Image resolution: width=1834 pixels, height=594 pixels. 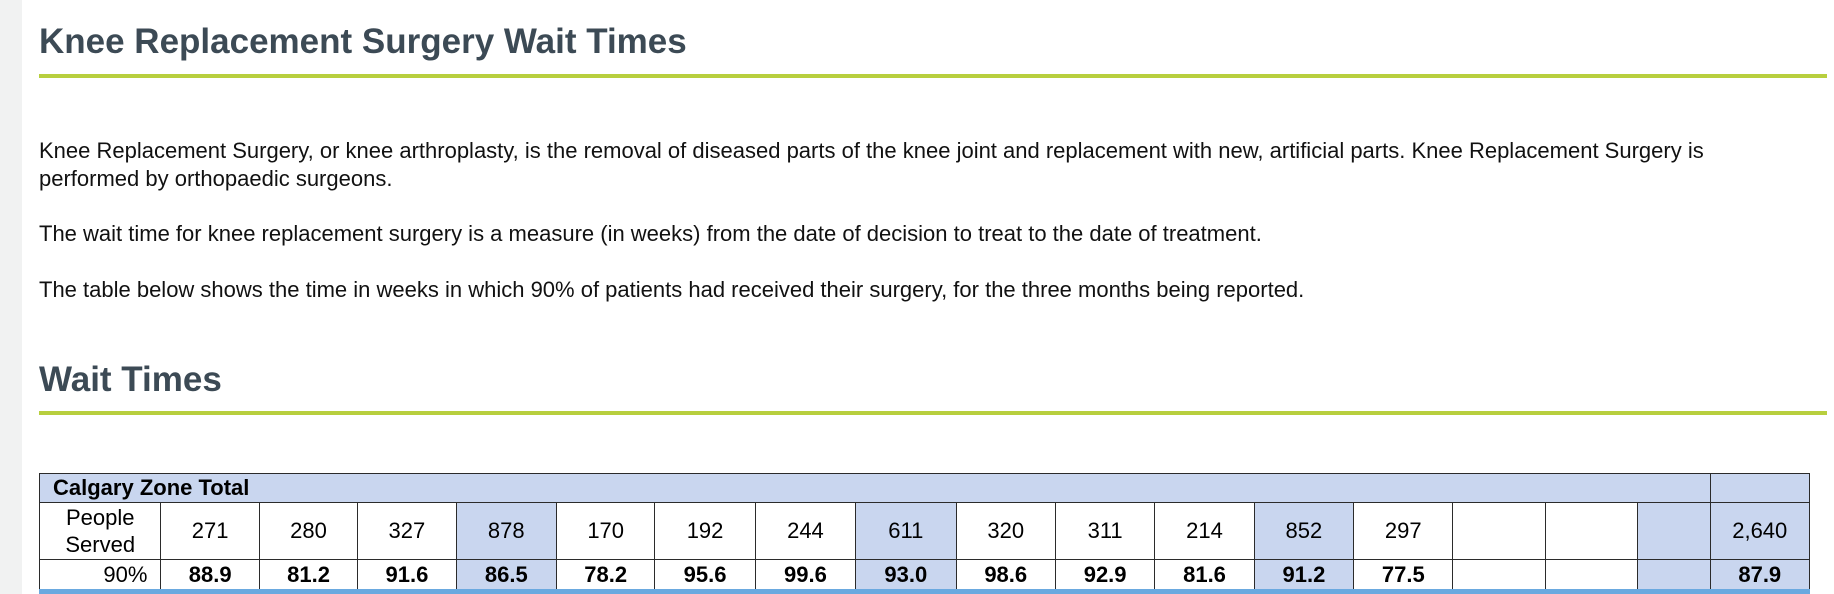 What do you see at coordinates (605, 531) in the screenshot?
I see `served-cell: 170` at bounding box center [605, 531].